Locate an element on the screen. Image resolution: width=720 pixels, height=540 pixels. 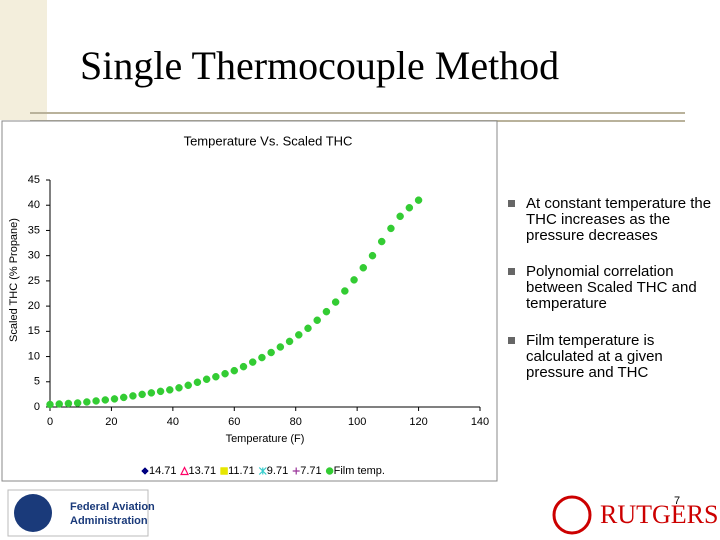
x-tick-label: 40 is located at coordinates (173, 422).